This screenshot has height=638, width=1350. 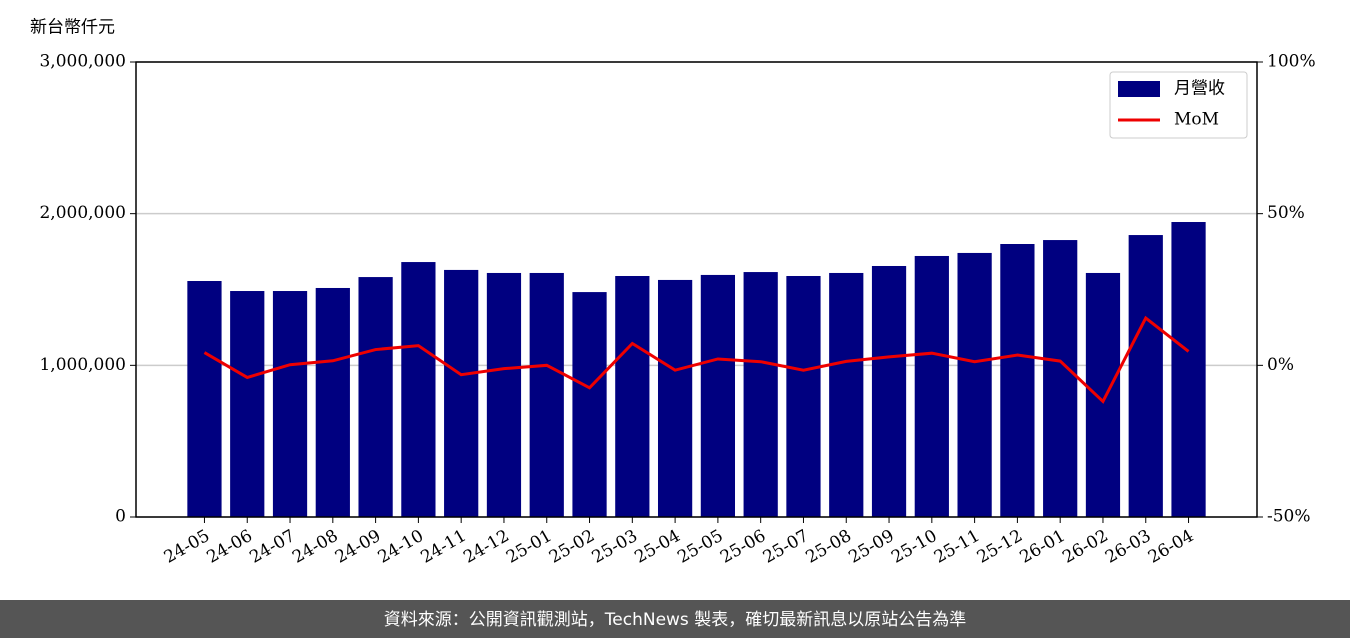 I want to click on footer-bar, so click(x=675, y=619).